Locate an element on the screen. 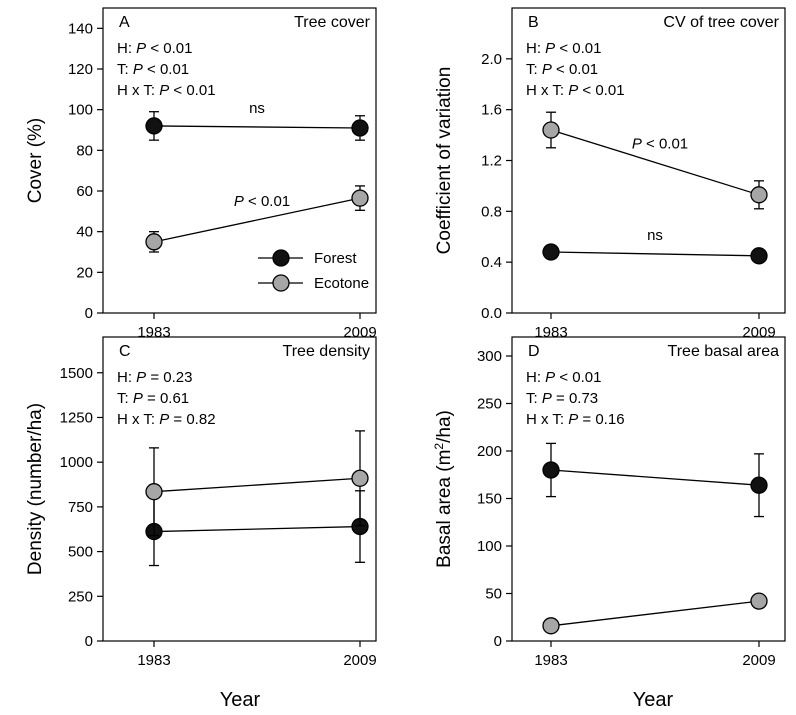  panel-d-xtick-label: 2009 is located at coordinates (758, 660).